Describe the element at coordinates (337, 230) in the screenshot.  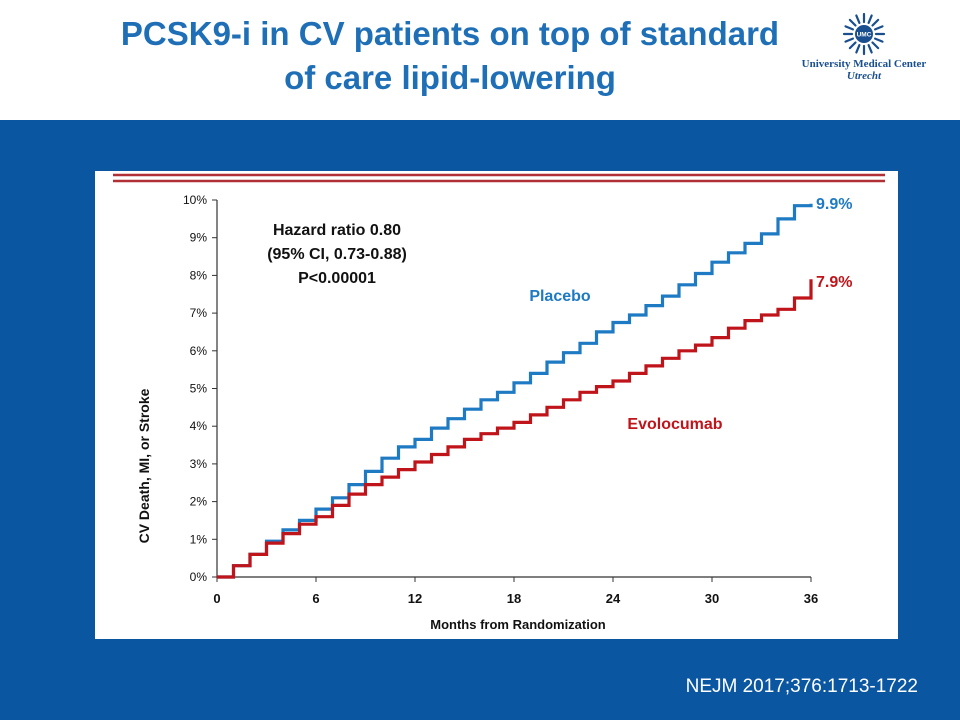
I see `hazard-ratio-label: Hazard ratio 0.80` at that location.